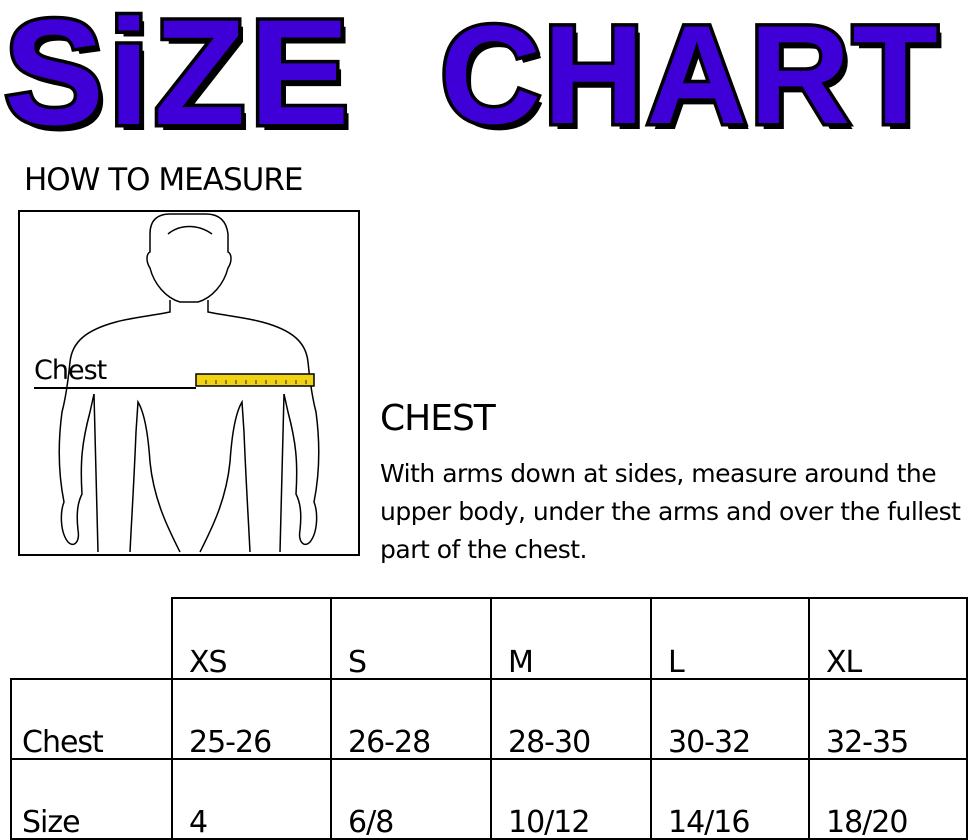 This screenshot has width=978, height=840. What do you see at coordinates (163, 180) in the screenshot?
I see `how-to-measure-heading: HOW TO MEASURE` at bounding box center [163, 180].